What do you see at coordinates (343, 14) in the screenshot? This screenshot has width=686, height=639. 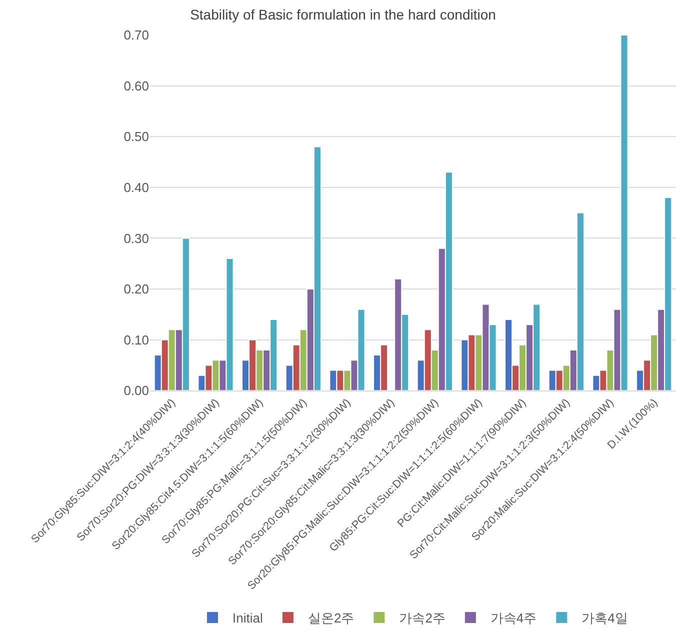 I see `chart-title: Stability of Basic formulation in the hard condition` at bounding box center [343, 14].